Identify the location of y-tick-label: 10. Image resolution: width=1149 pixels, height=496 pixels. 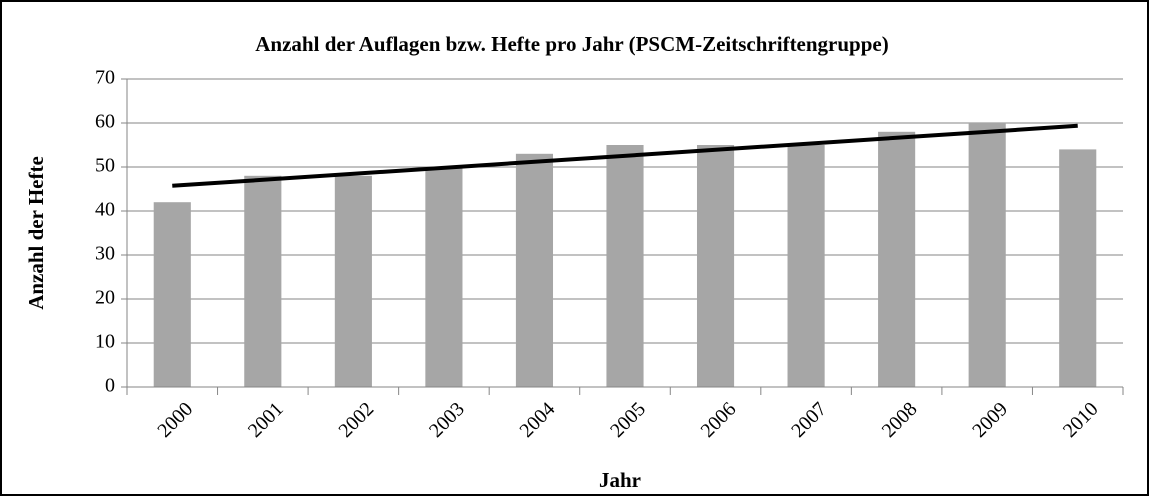
(105, 342).